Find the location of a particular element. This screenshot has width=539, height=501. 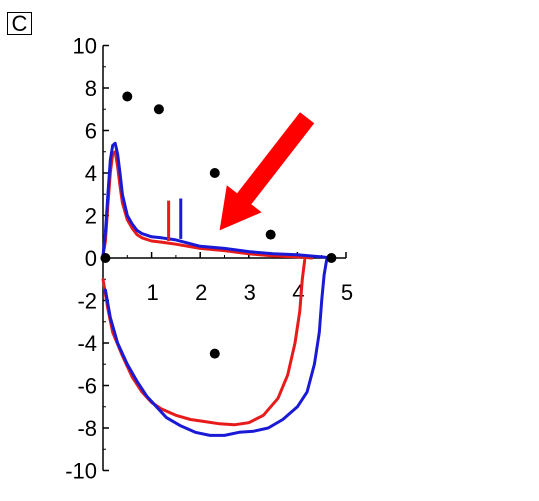

y-tick-label: -10 is located at coordinates (81, 471).